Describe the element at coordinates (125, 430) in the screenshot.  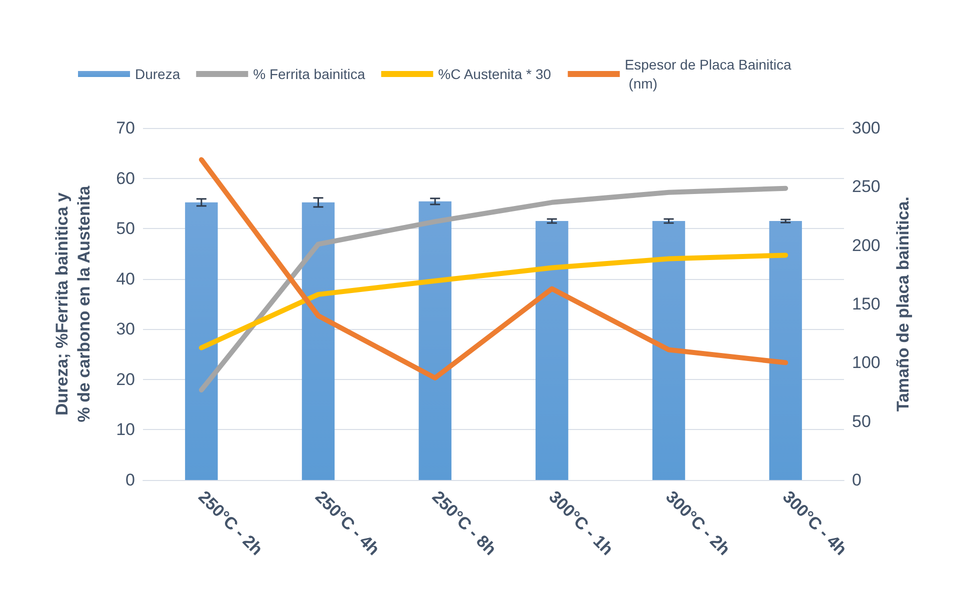
I see `y-tick-label: 10` at that location.